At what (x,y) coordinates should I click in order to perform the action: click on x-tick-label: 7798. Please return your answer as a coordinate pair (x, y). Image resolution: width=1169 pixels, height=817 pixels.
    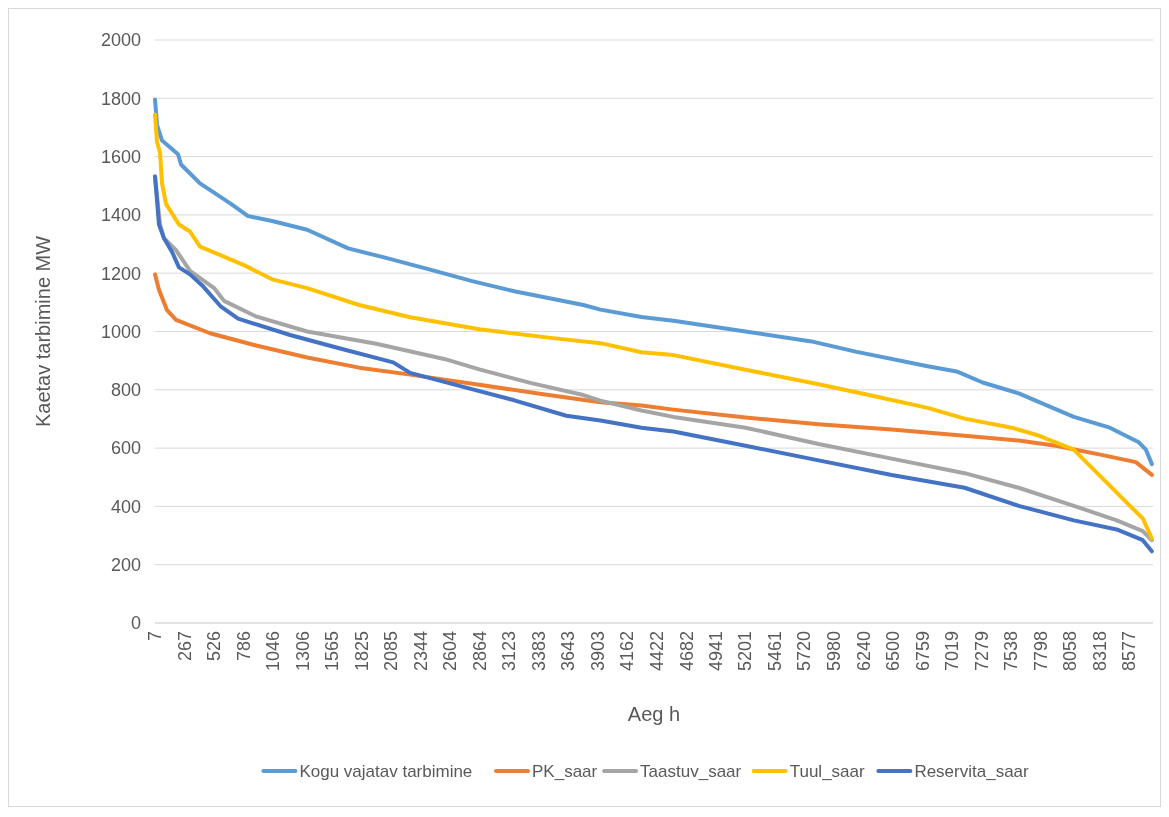
    Looking at the image, I should click on (1040, 651).